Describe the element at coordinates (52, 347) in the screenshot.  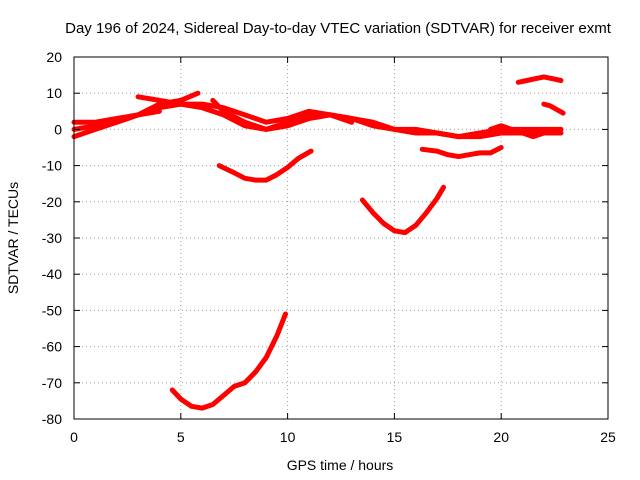
I see `y-tick-label: -60` at that location.